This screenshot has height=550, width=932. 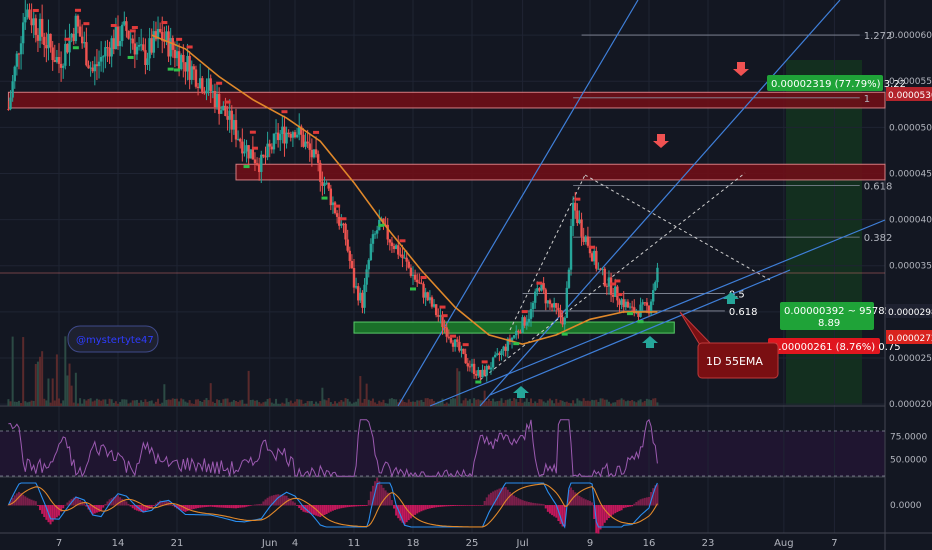 What do you see at coordinates (560, 172) in the screenshot?
I see `resistance-zone` at bounding box center [560, 172].